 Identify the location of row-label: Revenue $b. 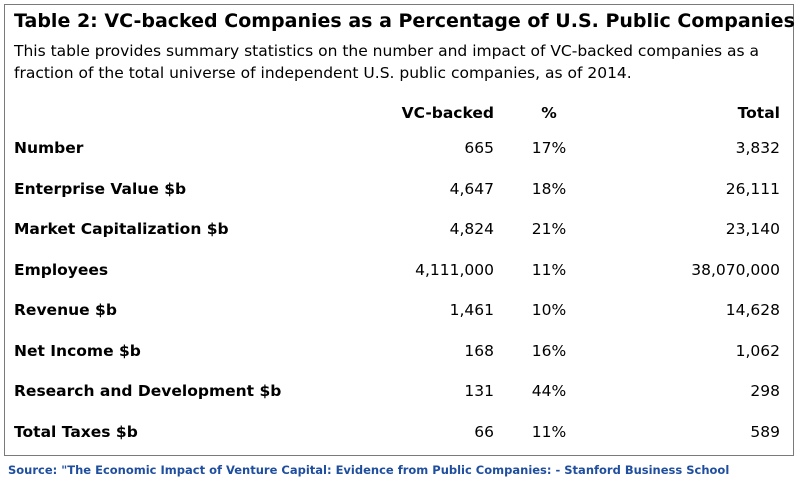
(65, 310).